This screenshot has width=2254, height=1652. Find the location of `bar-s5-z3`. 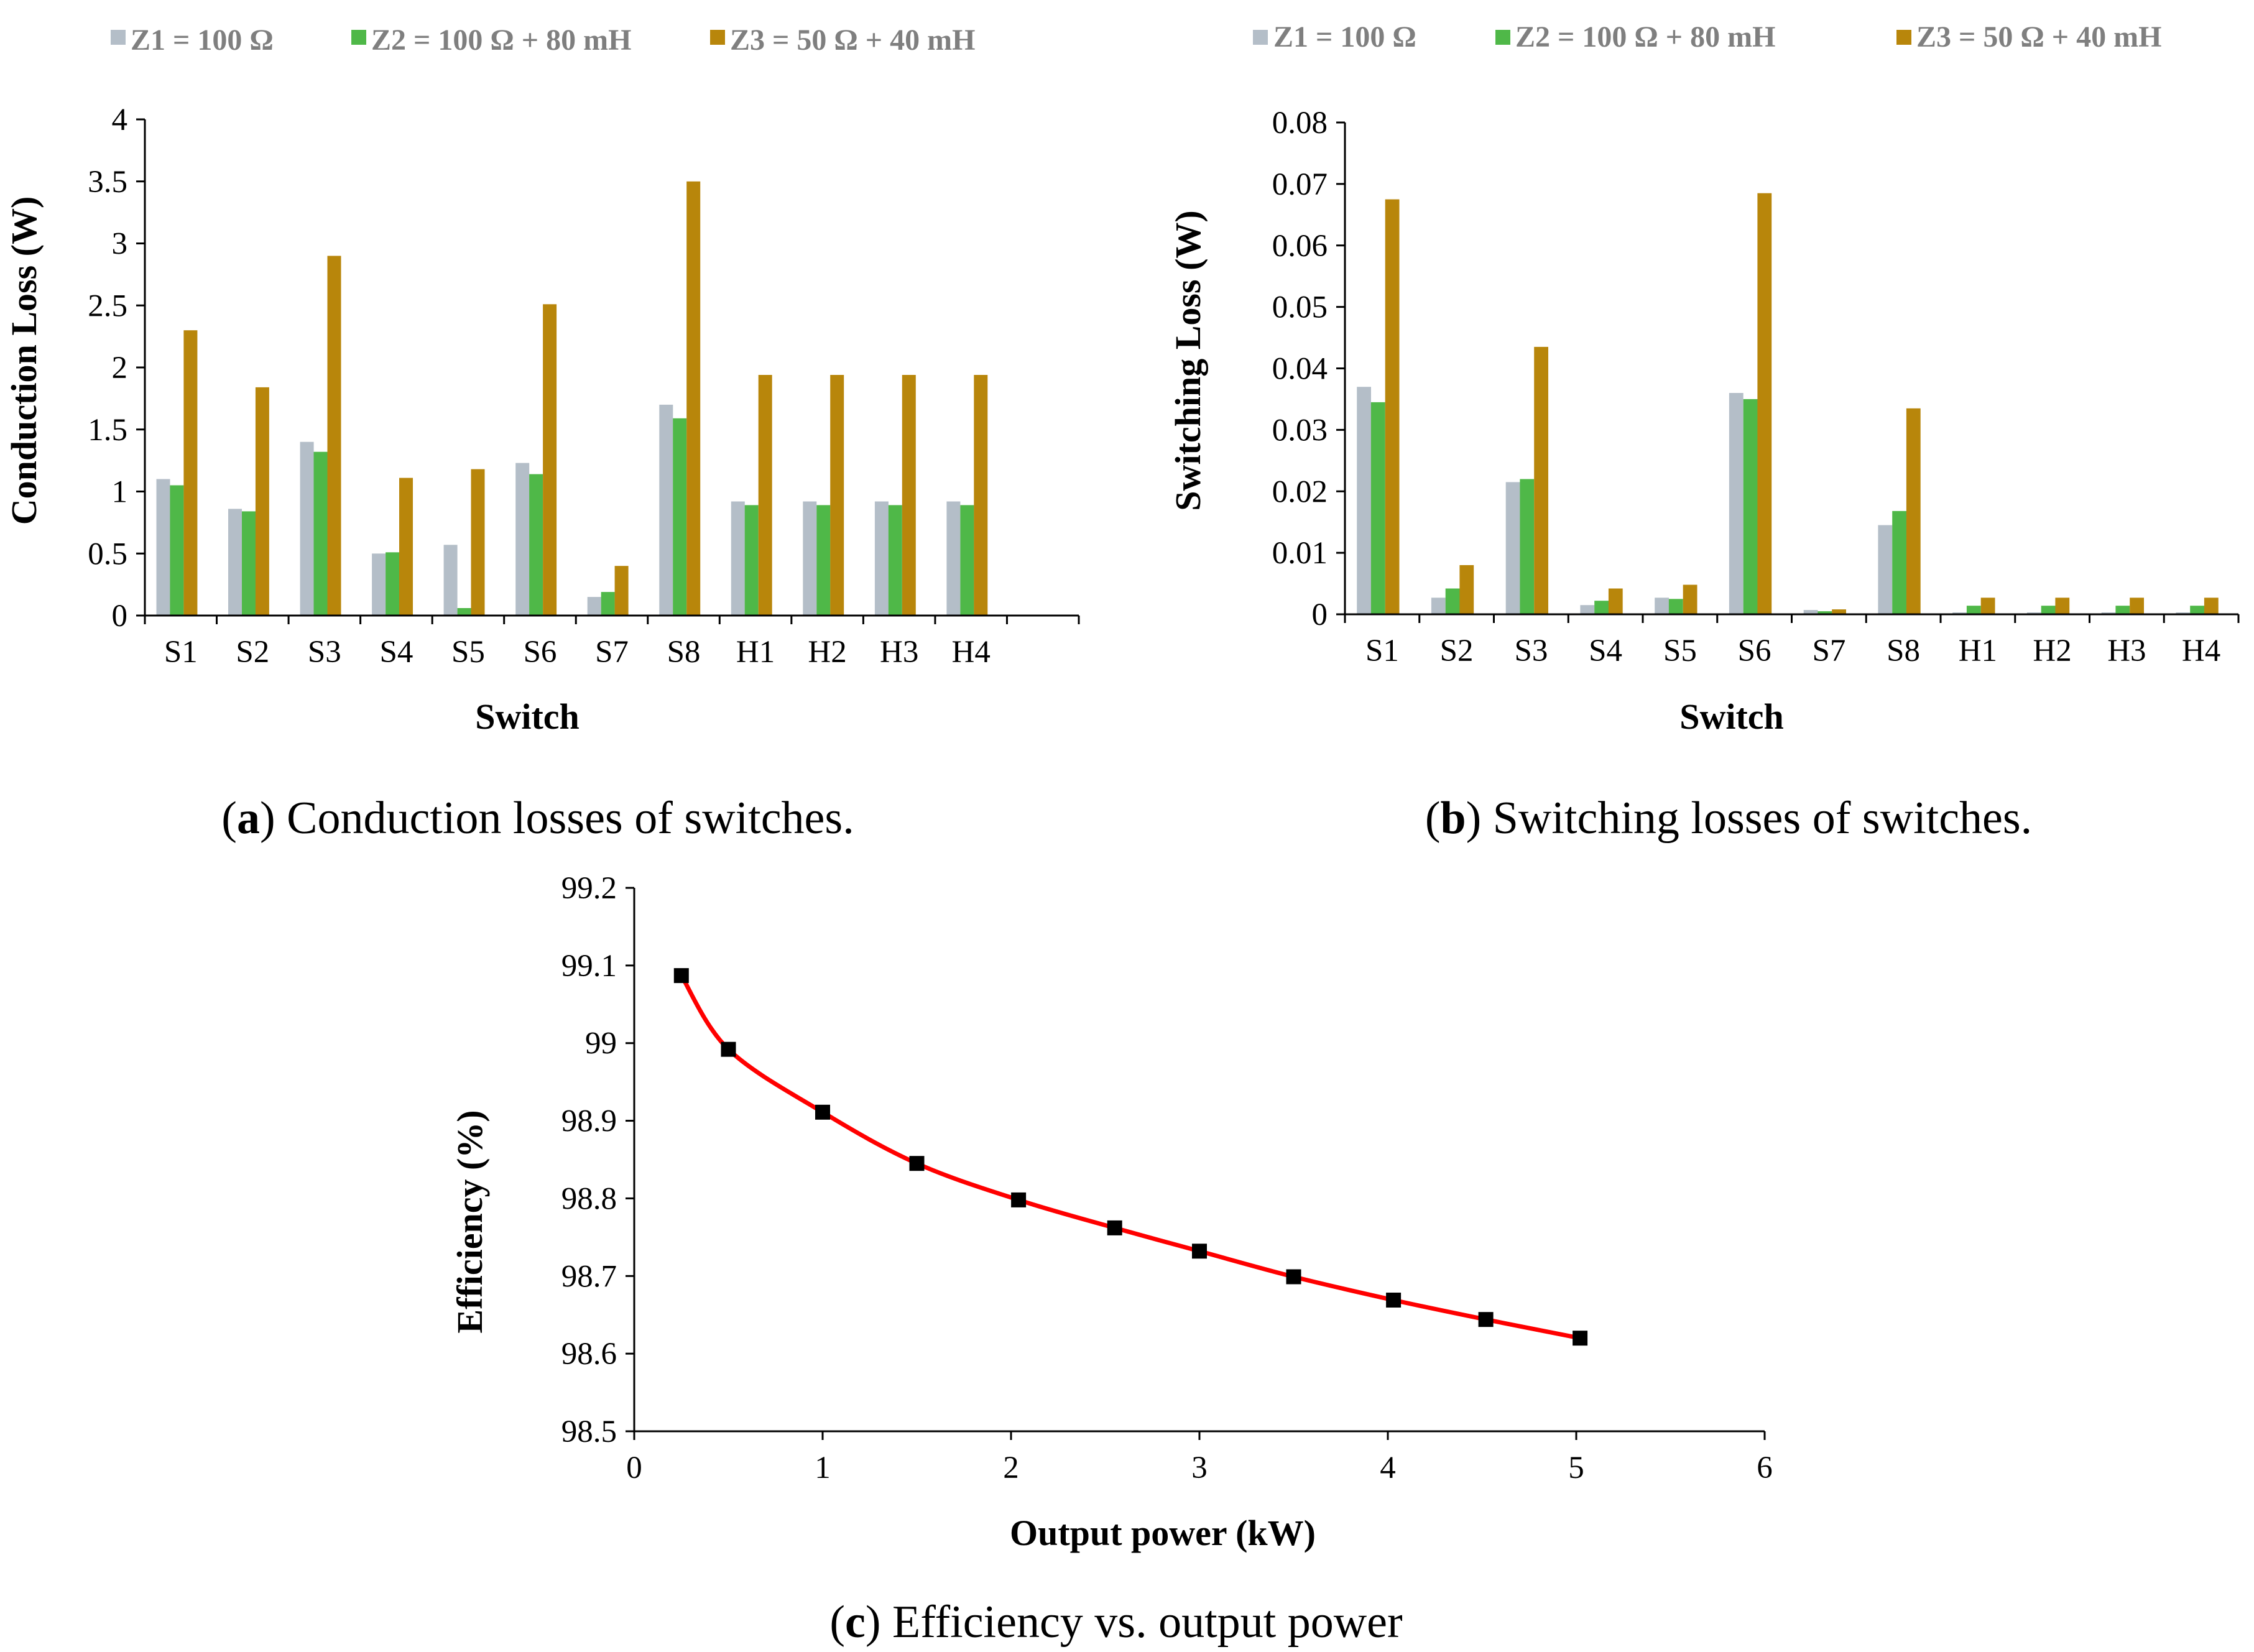

bar-s5-z3 is located at coordinates (1690, 599).